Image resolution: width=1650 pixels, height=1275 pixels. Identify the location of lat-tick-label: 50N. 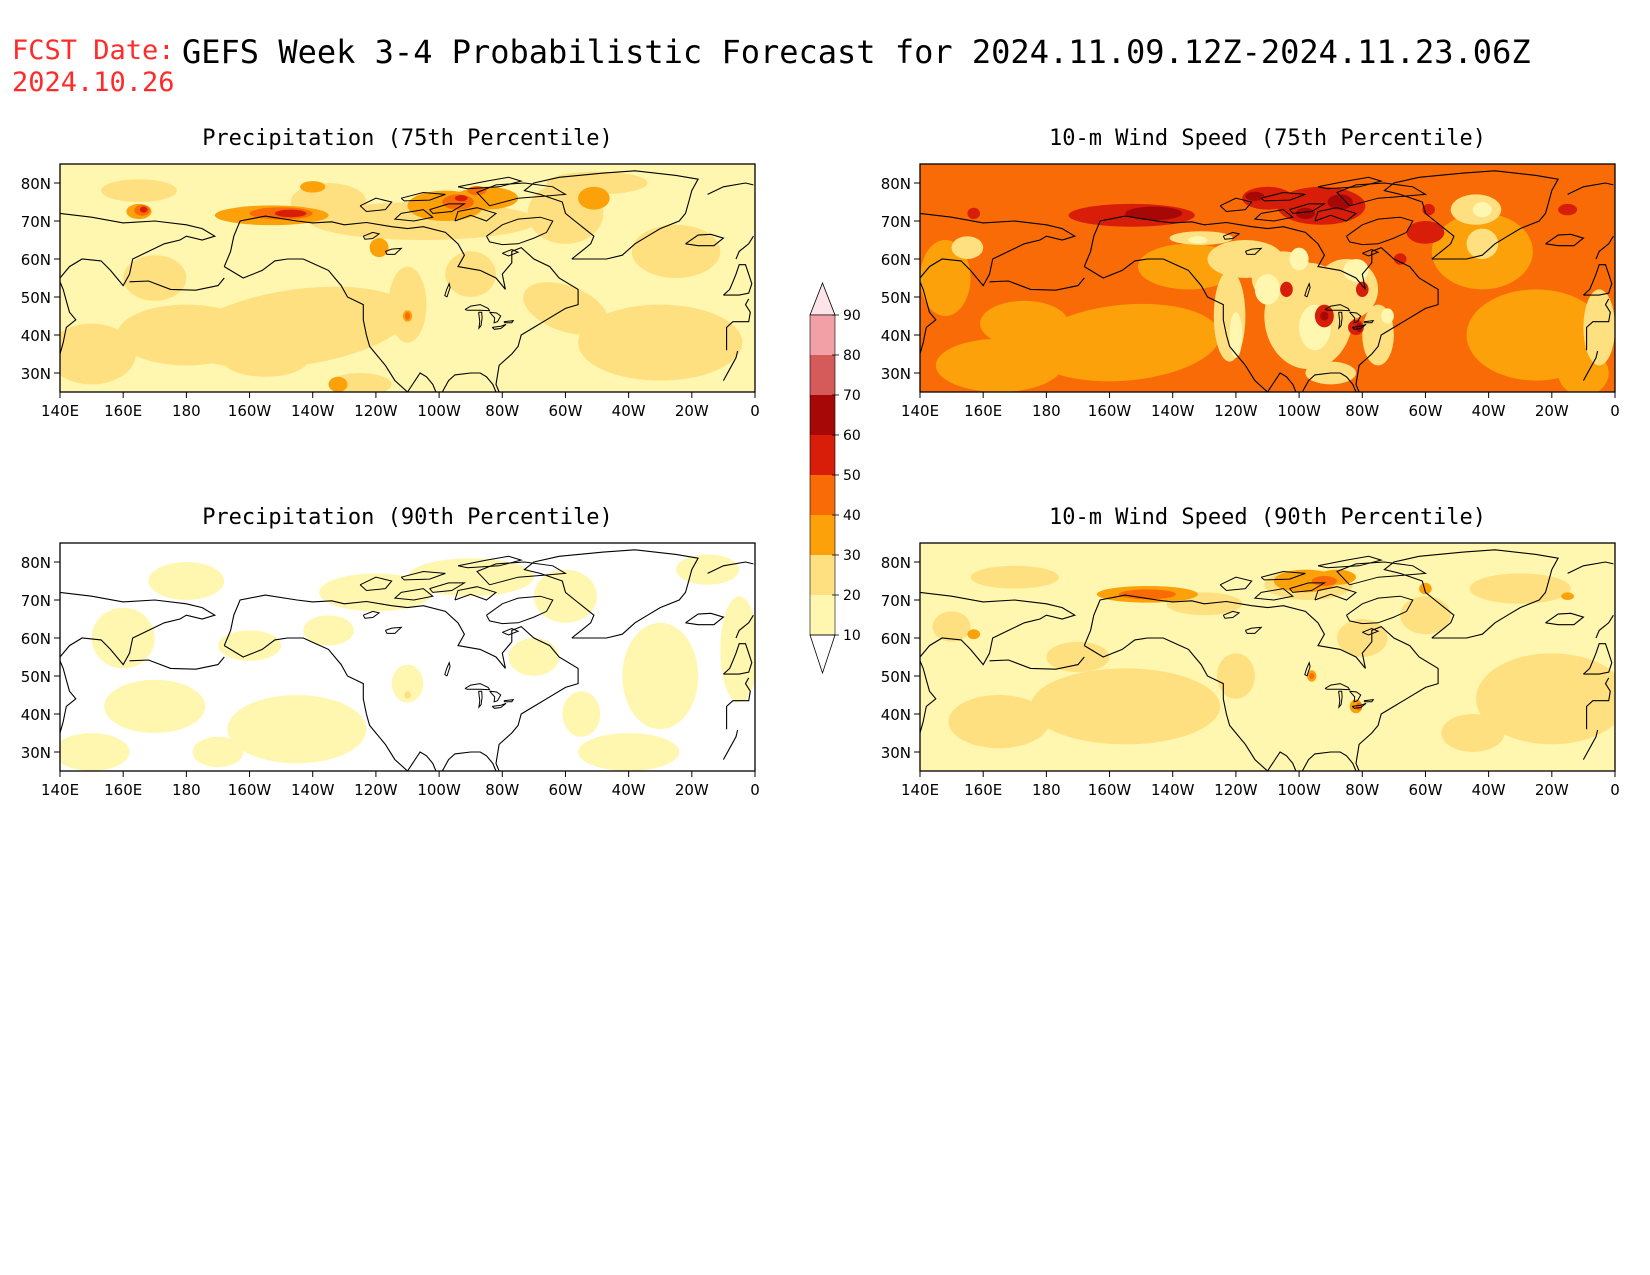
(896, 677).